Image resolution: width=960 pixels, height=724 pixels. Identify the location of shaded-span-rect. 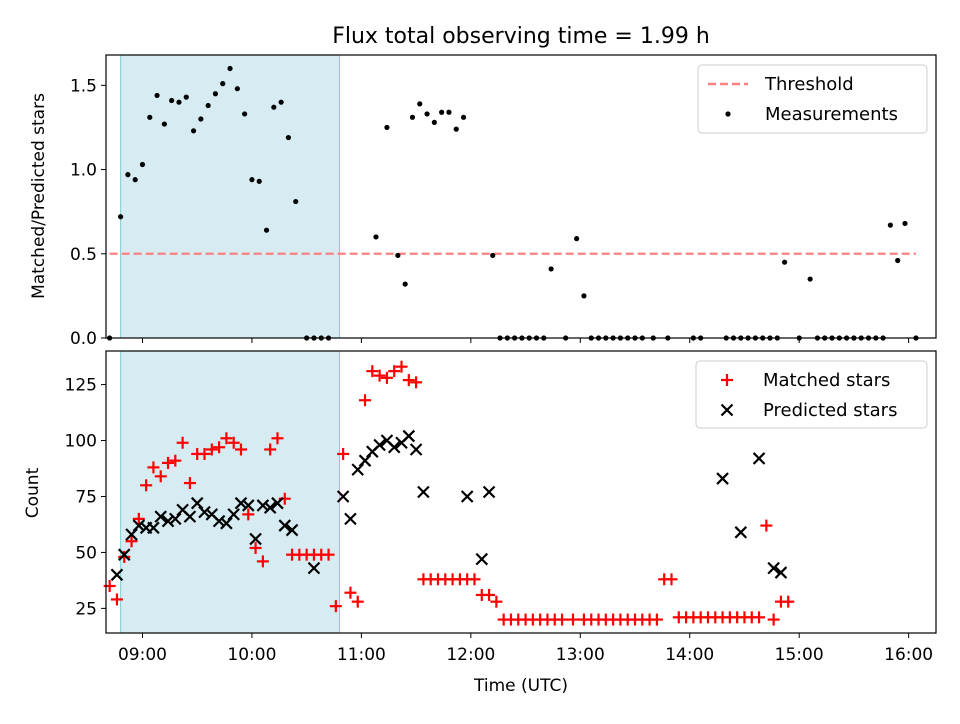
(230, 196).